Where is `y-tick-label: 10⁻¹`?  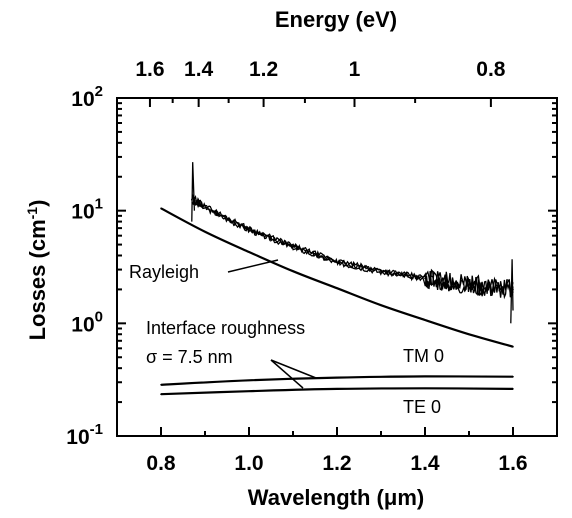
y-tick-label: 10⁻¹ is located at coordinates (84, 435).